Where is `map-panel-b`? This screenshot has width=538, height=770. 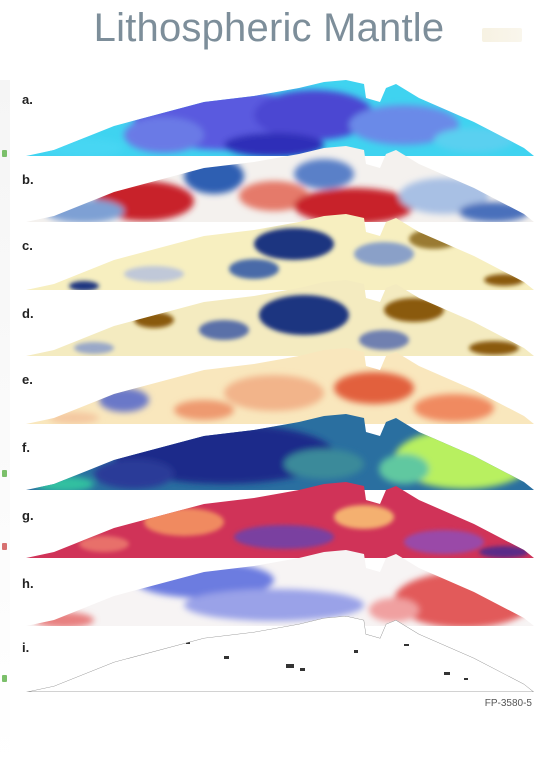
map-panel-b is located at coordinates (280, 184).